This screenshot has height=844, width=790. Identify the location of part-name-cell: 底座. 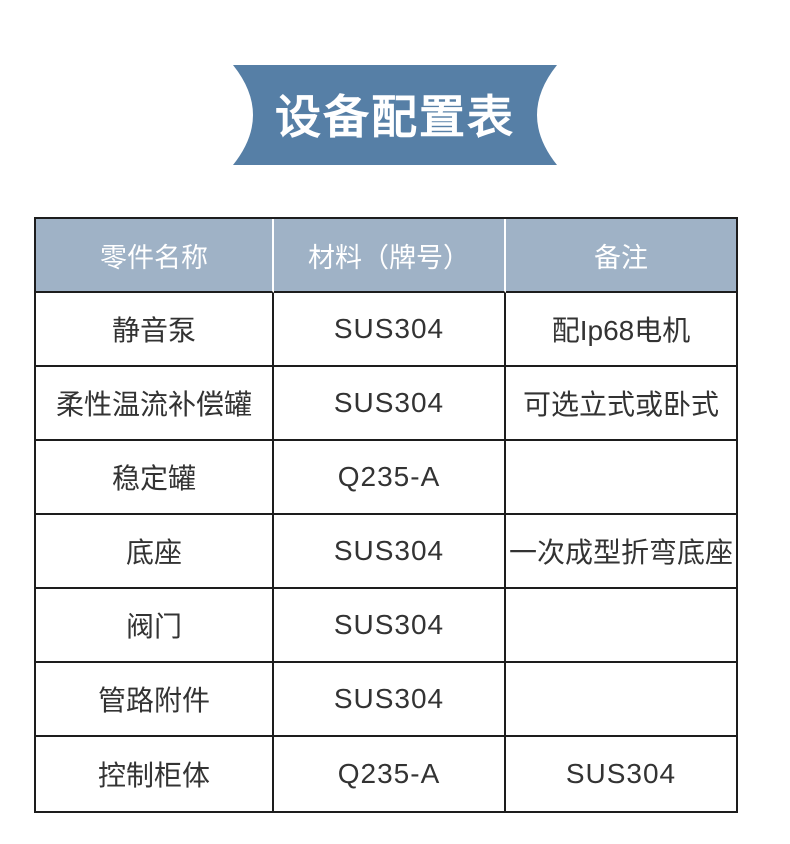
(155, 552).